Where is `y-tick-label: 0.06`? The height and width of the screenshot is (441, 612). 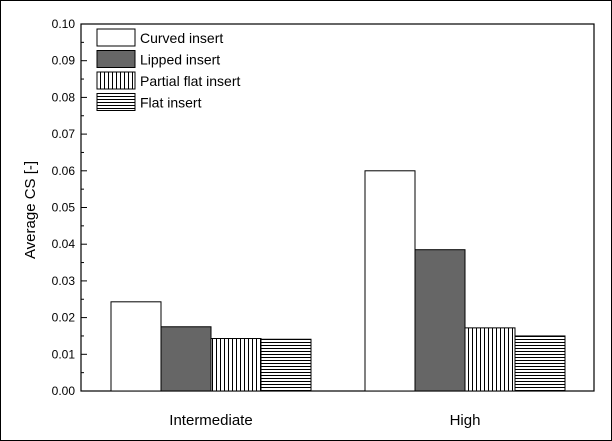 y-tick-label: 0.06 is located at coordinates (64, 171).